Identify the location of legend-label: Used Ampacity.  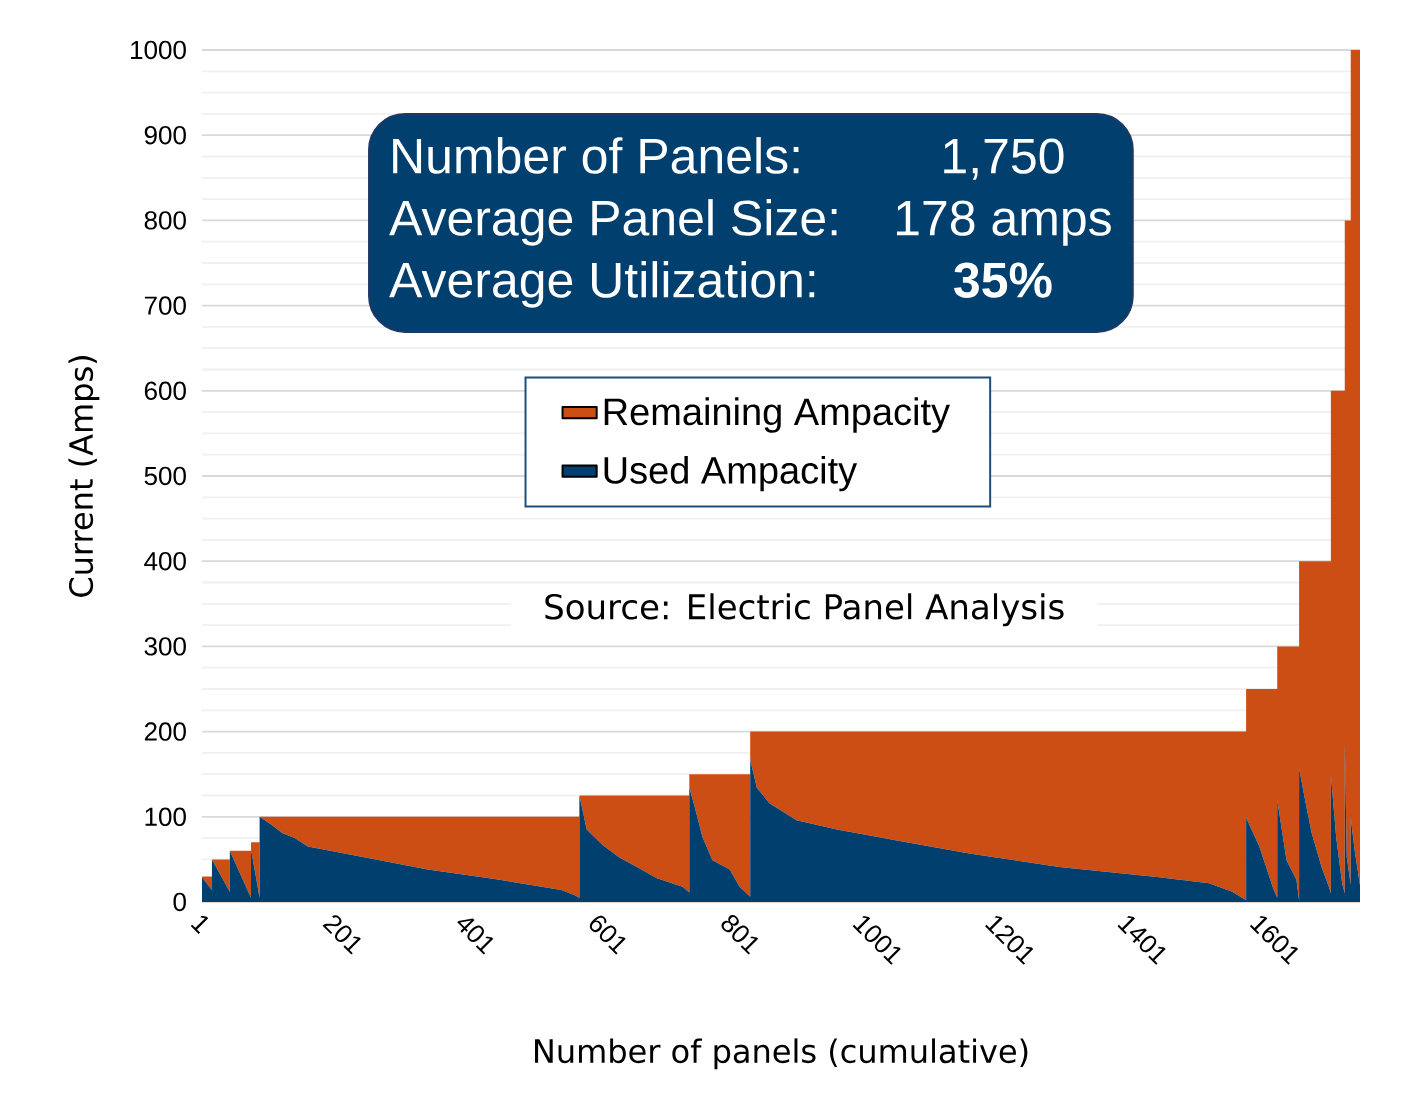
(731, 473).